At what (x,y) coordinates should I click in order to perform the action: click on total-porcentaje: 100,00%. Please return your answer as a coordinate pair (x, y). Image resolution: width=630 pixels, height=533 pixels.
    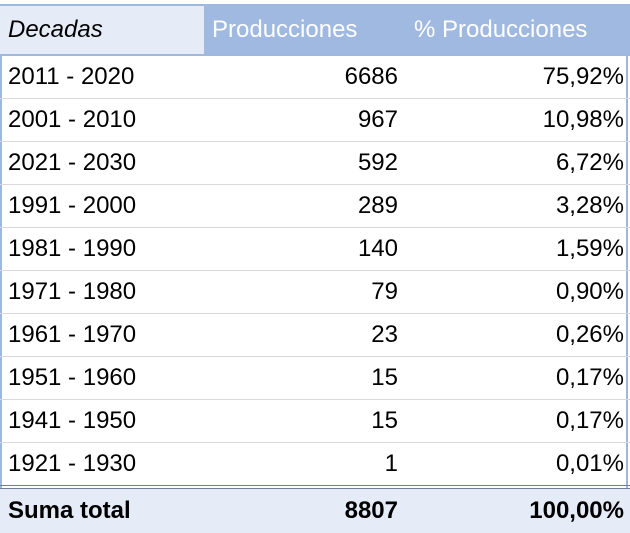
    Looking at the image, I should click on (519, 509).